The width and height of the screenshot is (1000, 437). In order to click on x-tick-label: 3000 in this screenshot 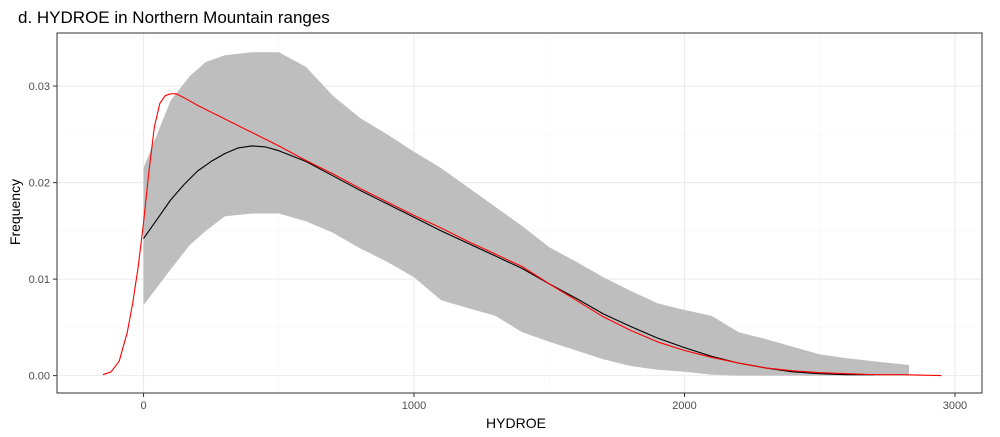, I will do `click(955, 406)`.